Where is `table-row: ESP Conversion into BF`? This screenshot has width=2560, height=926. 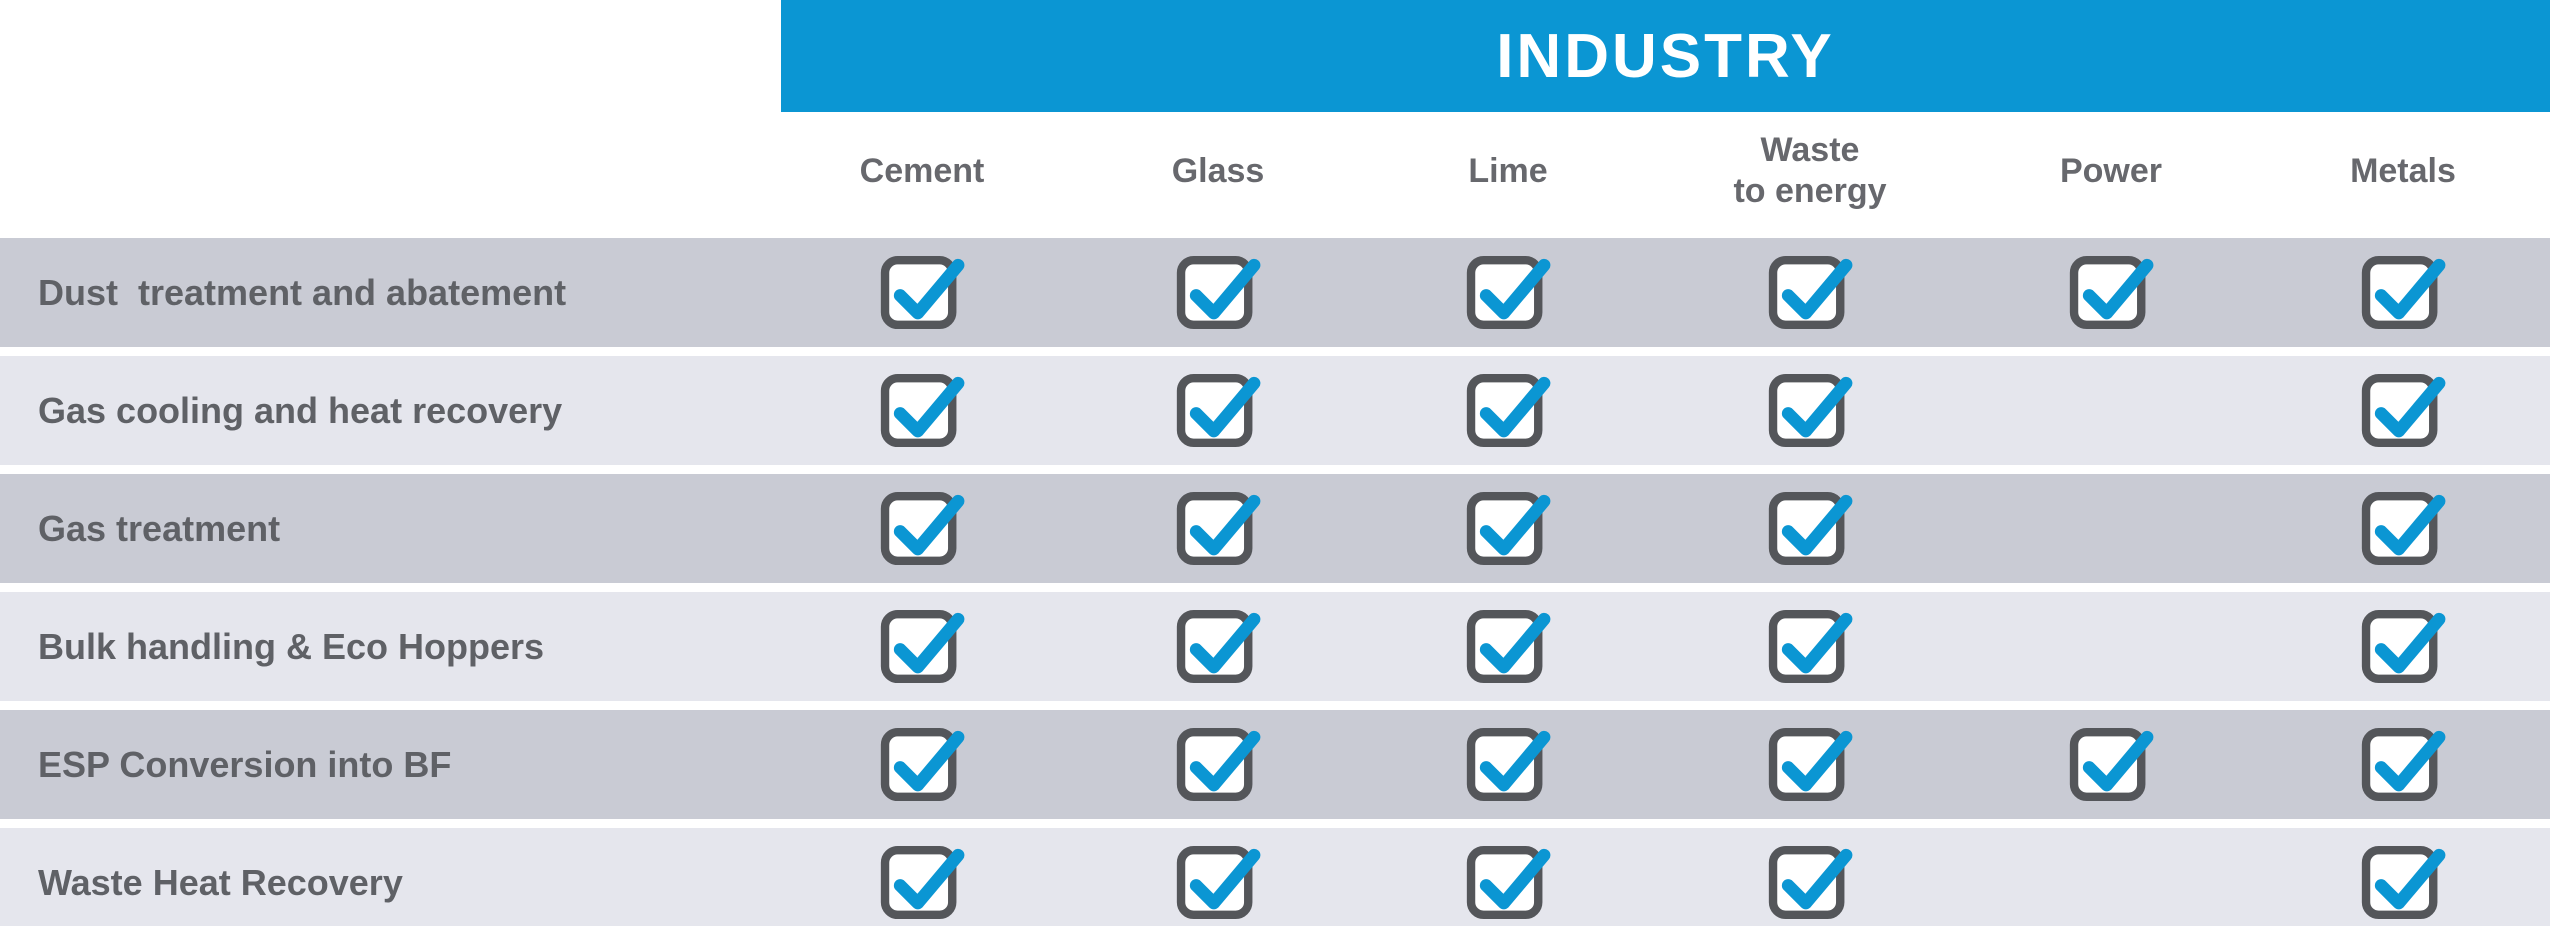 table-row: ESP Conversion into BF is located at coordinates (1275, 764).